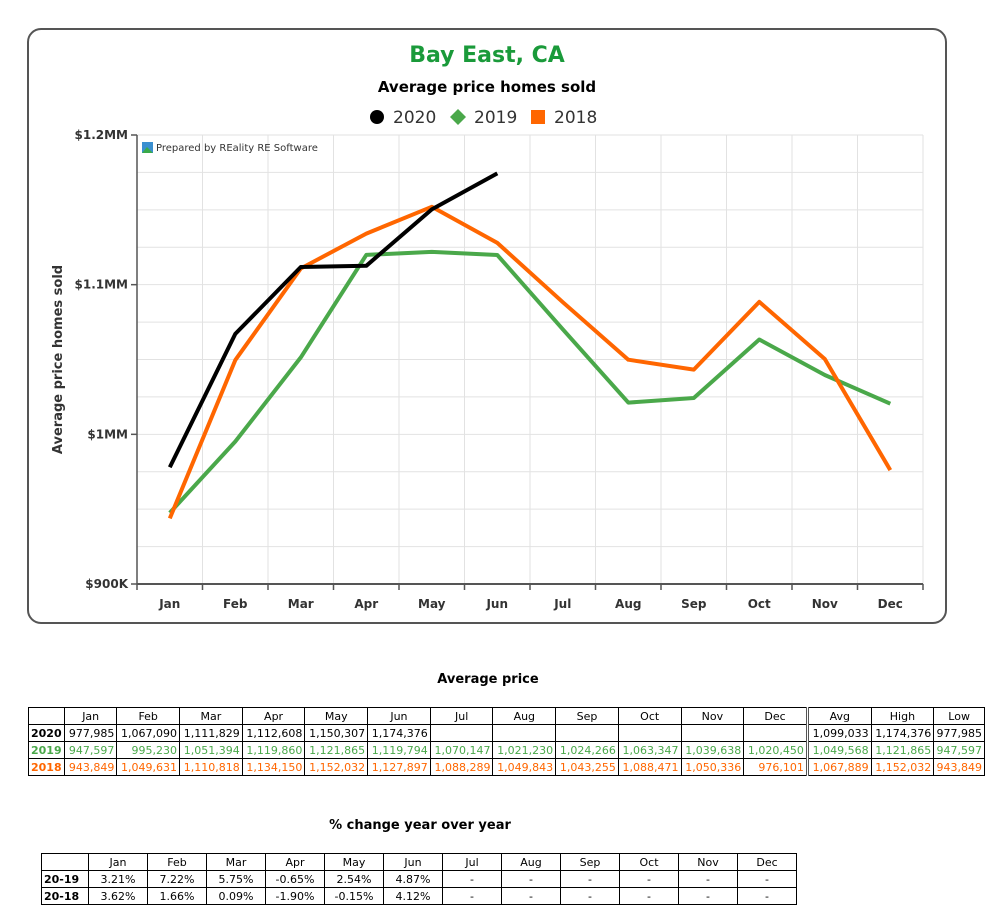 This screenshot has height=914, width=985. I want to click on pct-header-may: May, so click(354, 862).